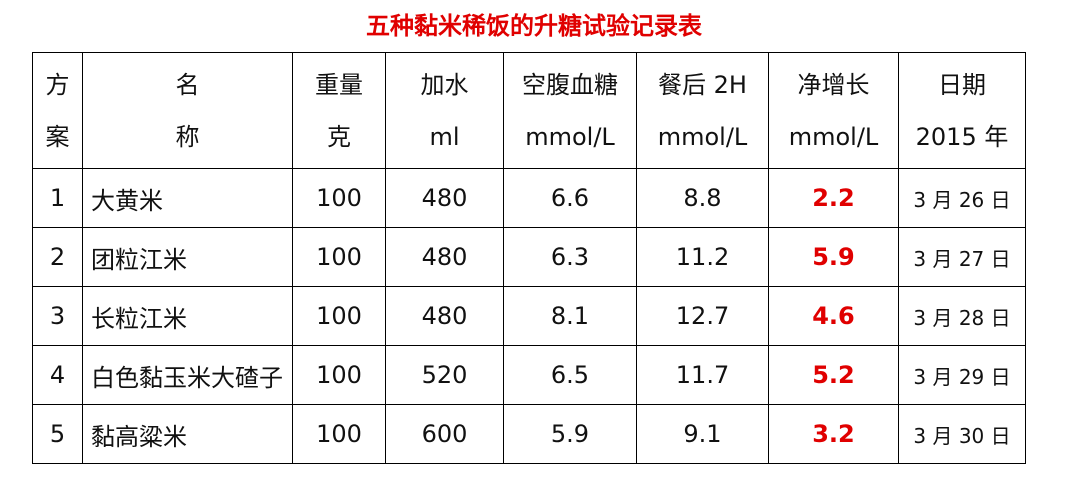 This screenshot has width=1068, height=477. I want to click on data-row: 2 团粒江米 100 480 6.3 11.2 5.9 3 月 27 日, so click(529, 257).